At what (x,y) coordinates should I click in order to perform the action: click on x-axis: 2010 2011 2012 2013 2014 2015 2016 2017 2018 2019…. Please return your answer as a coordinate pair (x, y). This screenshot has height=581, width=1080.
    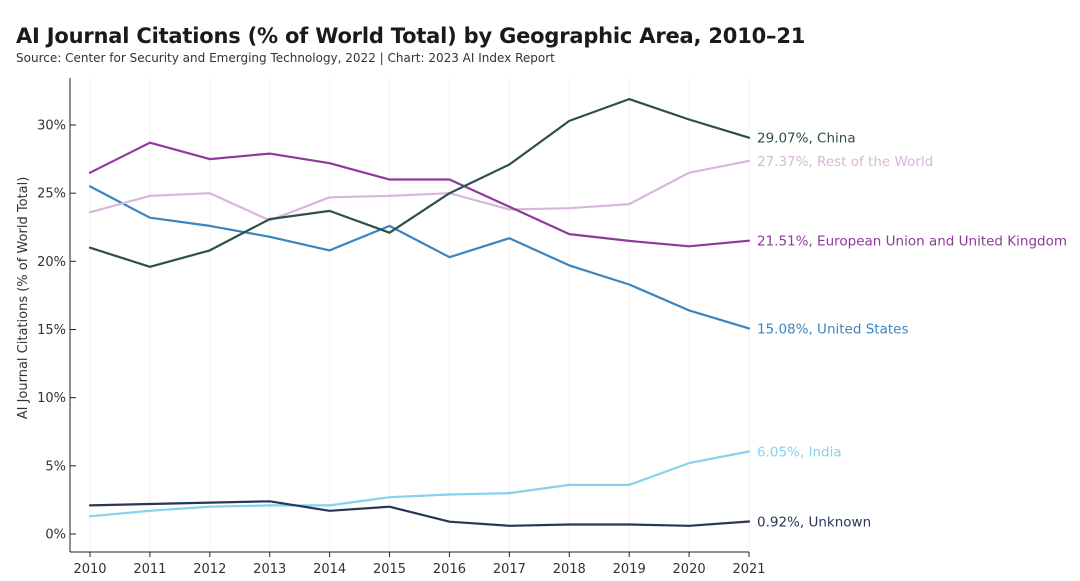
    Looking at the image, I should click on (418, 564).